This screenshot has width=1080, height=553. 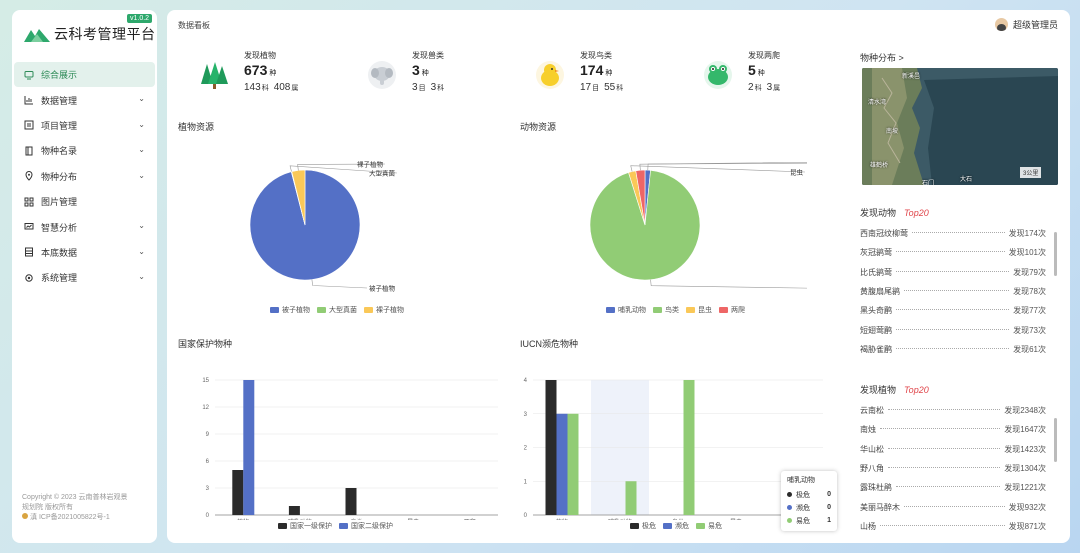 I want to click on distribution-map: 新溪邑 清水湾 南坡 雄鹤桥 石门 大石 3公里, so click(x=960, y=126).